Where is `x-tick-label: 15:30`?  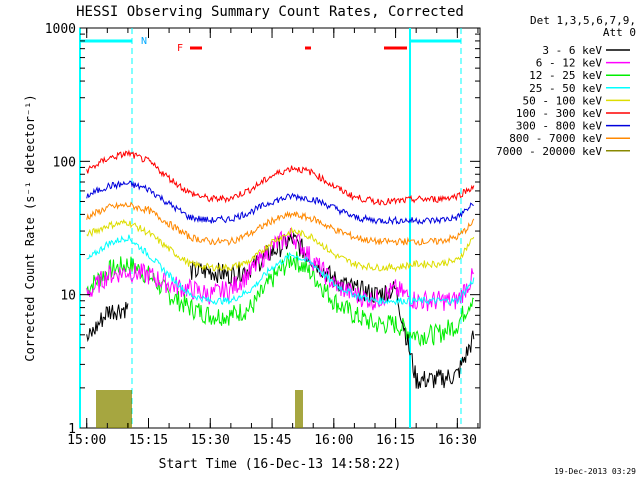
x-tick-label: 15:30 is located at coordinates (210, 440).